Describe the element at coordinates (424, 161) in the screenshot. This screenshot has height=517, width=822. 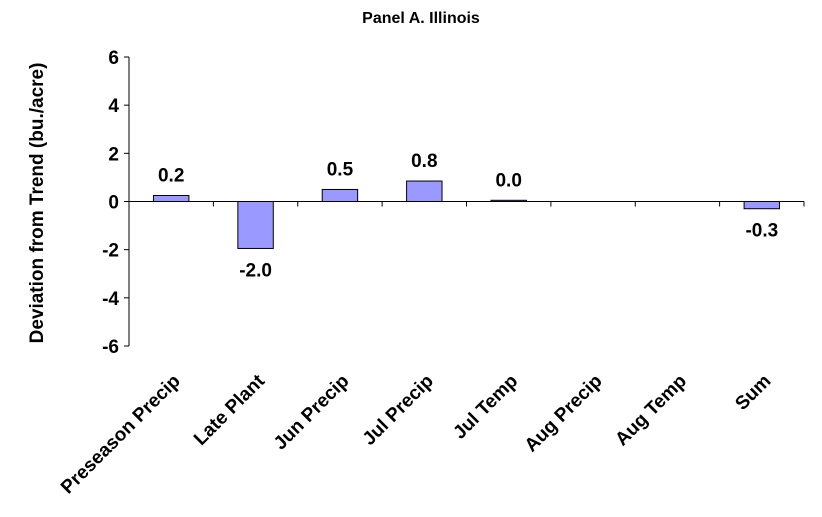
I see `data-label: 0.8` at that location.